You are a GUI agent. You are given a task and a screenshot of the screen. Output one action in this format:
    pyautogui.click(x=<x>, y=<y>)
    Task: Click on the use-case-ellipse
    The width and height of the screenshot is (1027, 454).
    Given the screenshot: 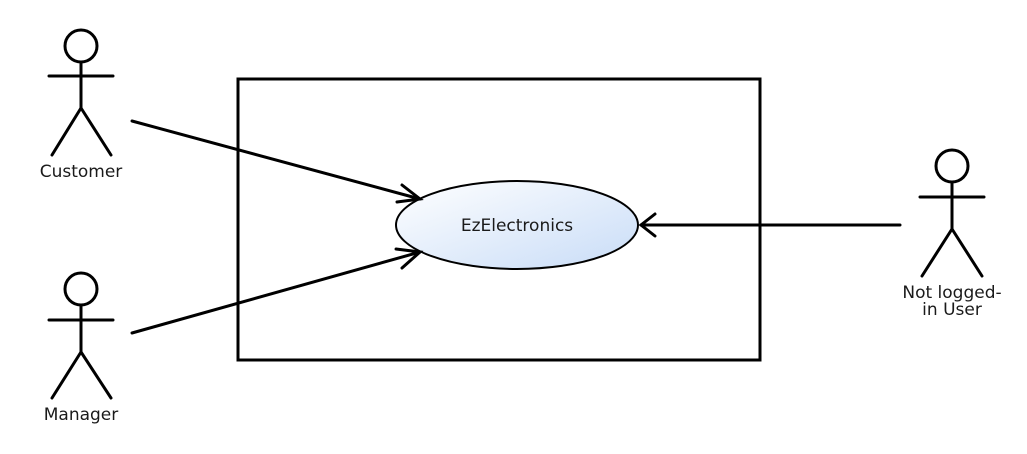 What is the action you would take?
    pyautogui.click(x=517, y=225)
    